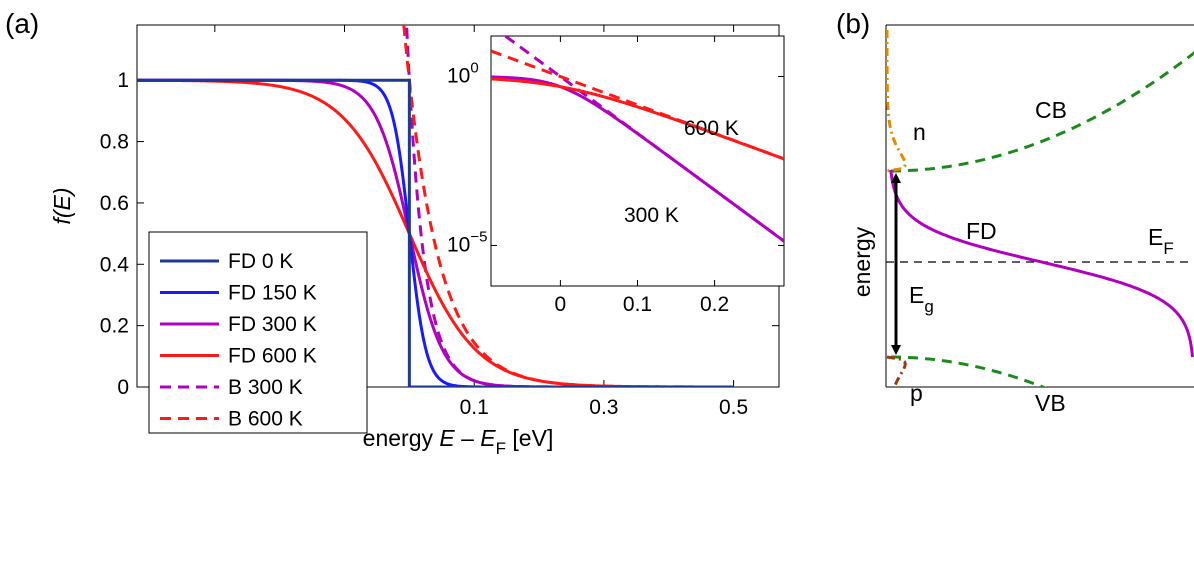 The width and height of the screenshot is (1194, 583). I want to click on label-eg-sub: g, so click(928, 306).